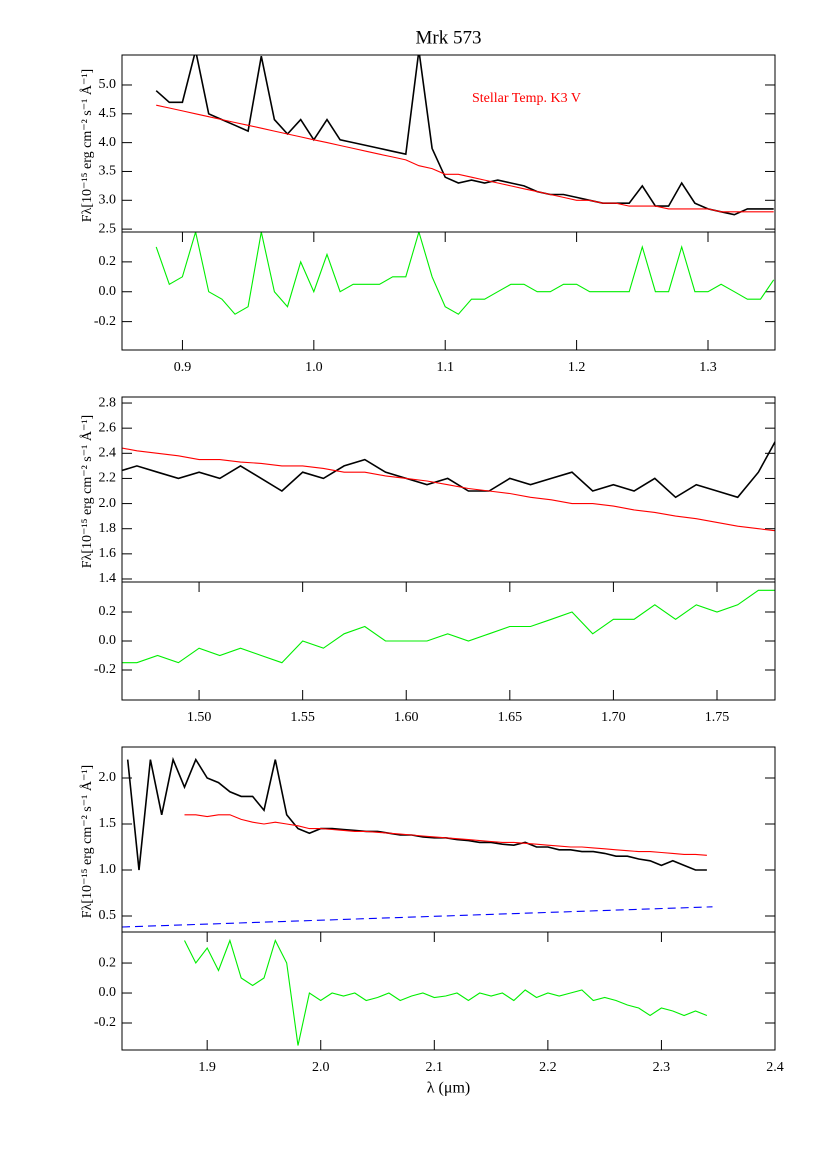  Describe the element at coordinates (406, 717) in the screenshot. I see `x-tick-label: 1.60` at that location.